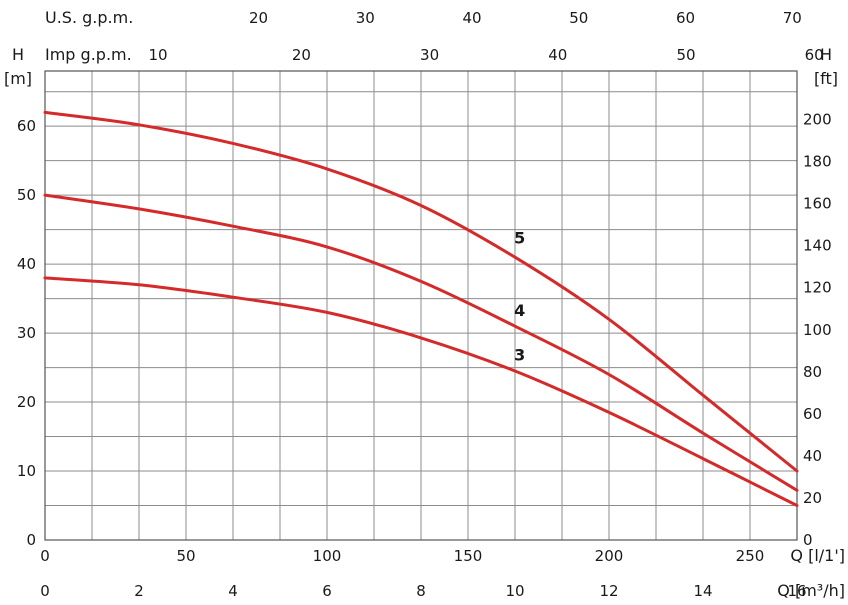 Image resolution: width=848 pixels, height=605 pixels. I want to click on curve-label-4: 4, so click(519, 310).